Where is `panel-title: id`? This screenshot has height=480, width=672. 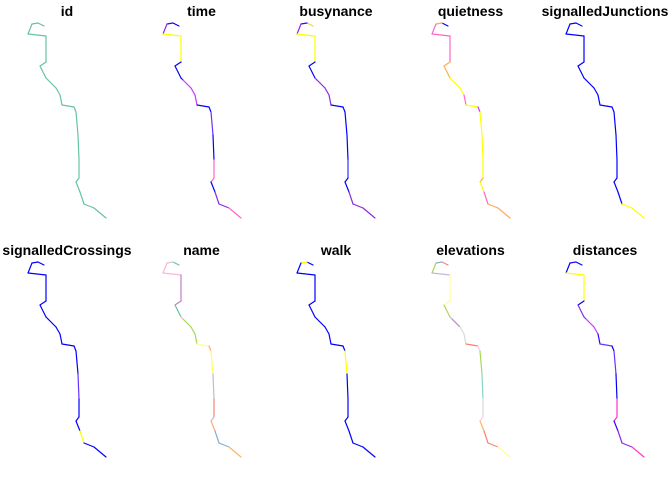
panel-title: id is located at coordinates (67, 11).